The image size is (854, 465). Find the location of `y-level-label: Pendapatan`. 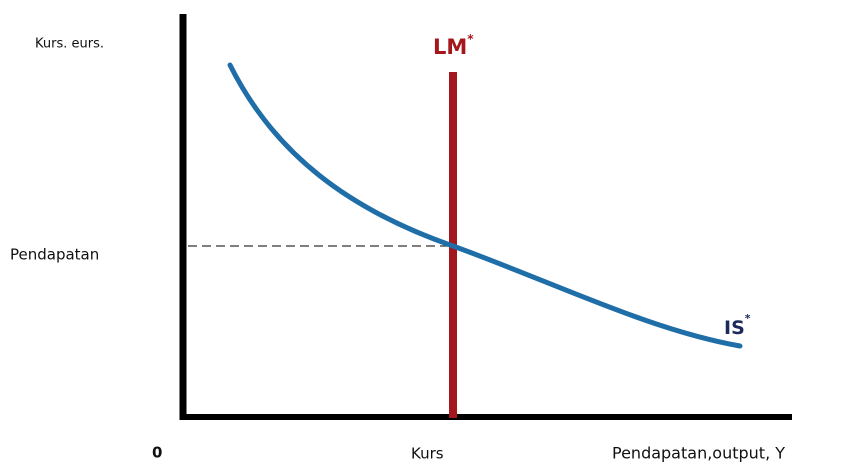

y-level-label: Pendapatan is located at coordinates (54, 255).